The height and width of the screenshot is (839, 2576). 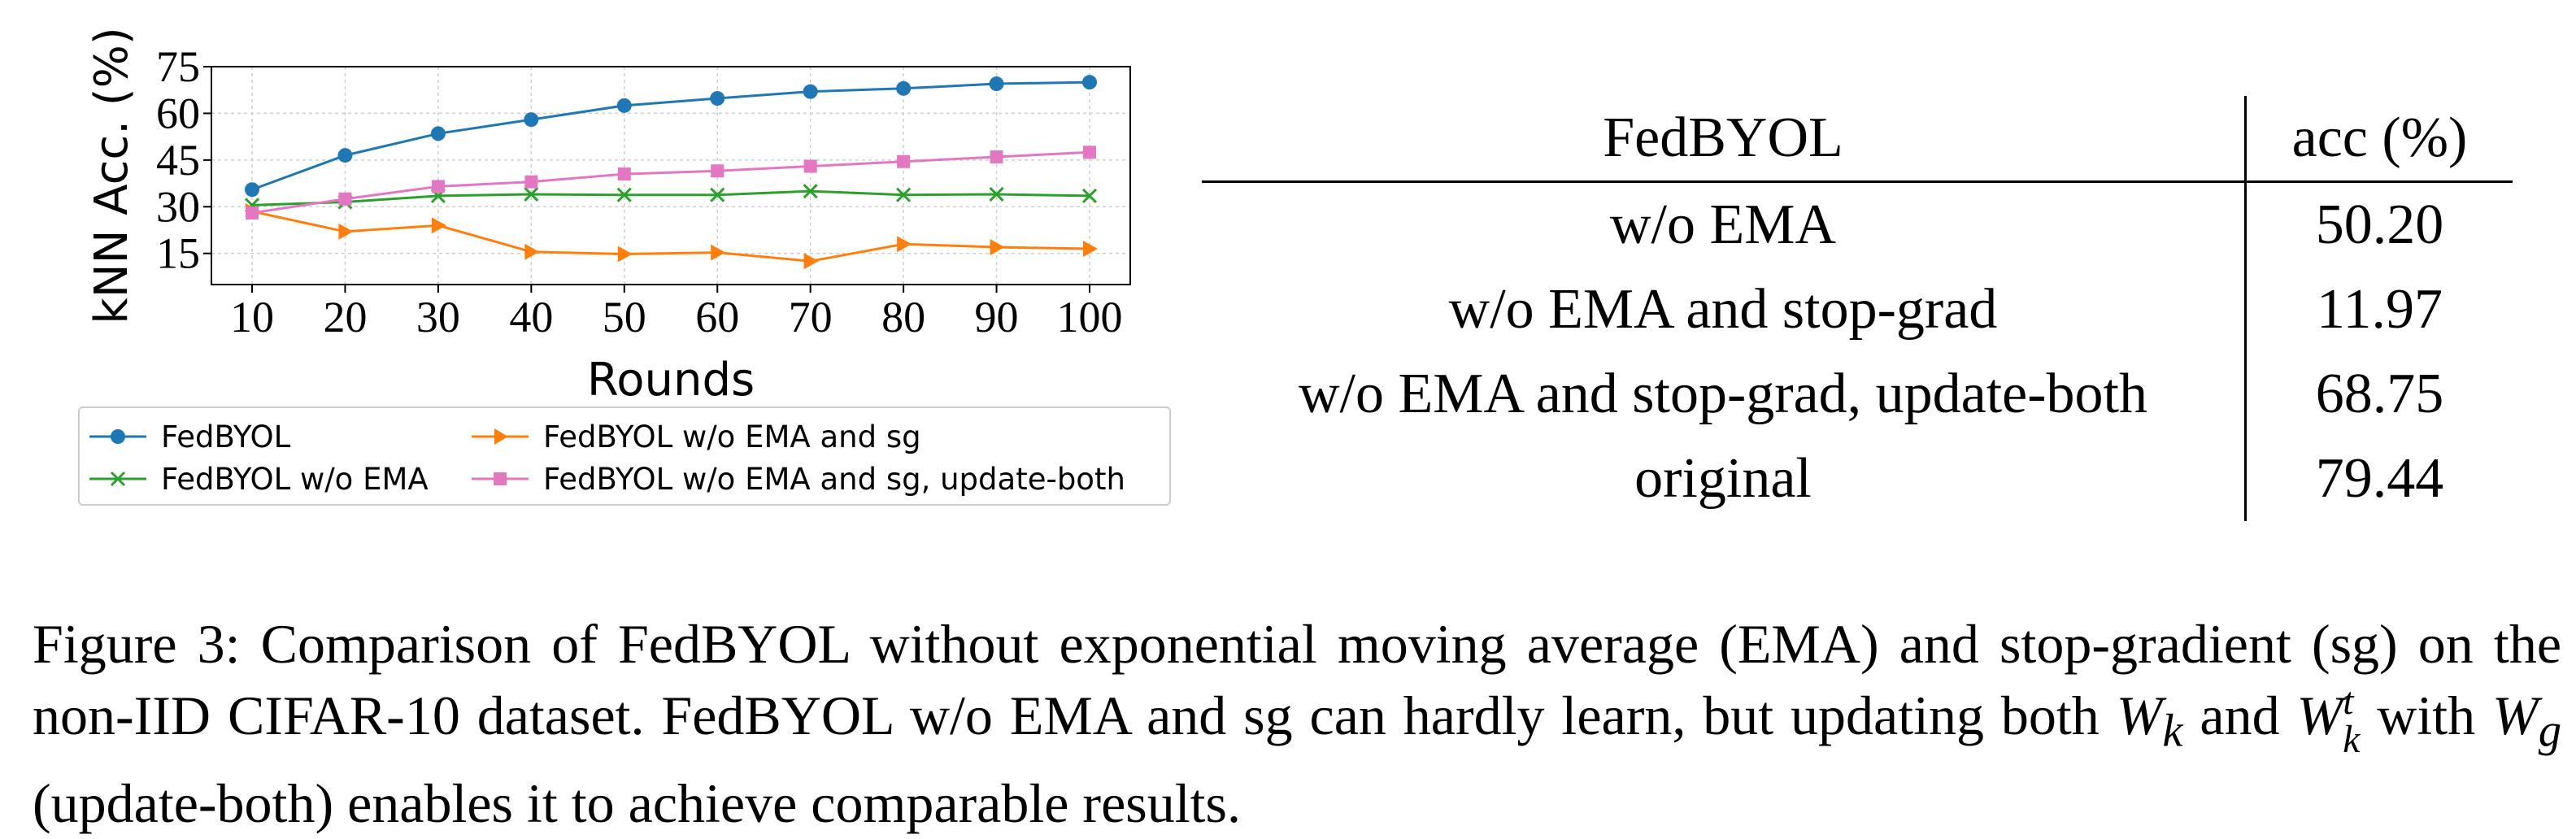 I want to click on series-fedbyol-w-o-ema, so click(x=671, y=198).